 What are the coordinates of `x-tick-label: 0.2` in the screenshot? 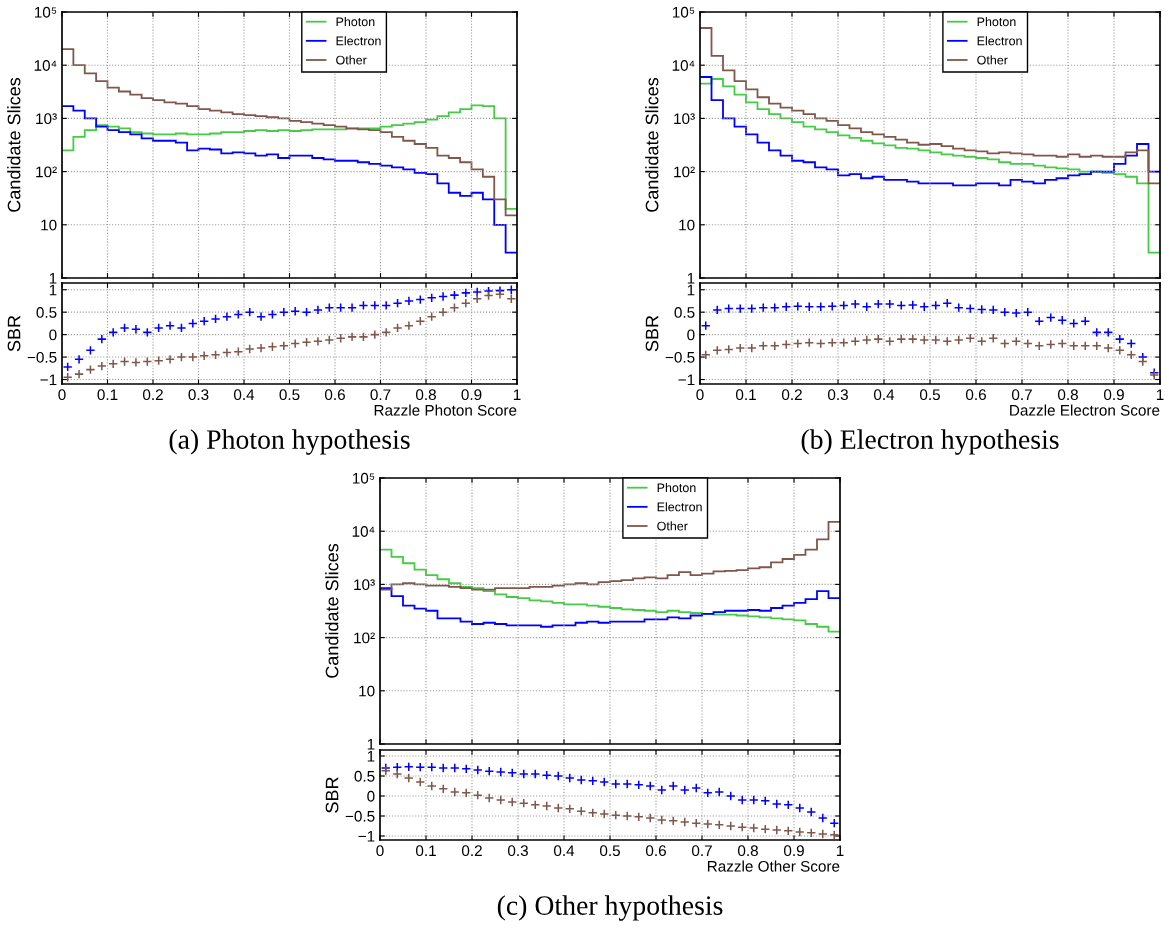 It's located at (471, 851).